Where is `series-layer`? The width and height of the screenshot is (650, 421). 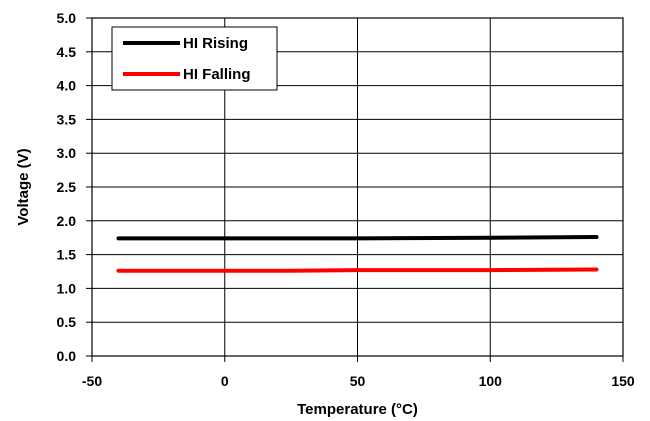
series-layer is located at coordinates (357, 254).